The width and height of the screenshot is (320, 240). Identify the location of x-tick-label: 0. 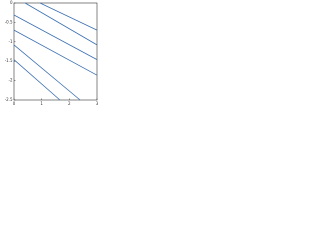
(14, 103).